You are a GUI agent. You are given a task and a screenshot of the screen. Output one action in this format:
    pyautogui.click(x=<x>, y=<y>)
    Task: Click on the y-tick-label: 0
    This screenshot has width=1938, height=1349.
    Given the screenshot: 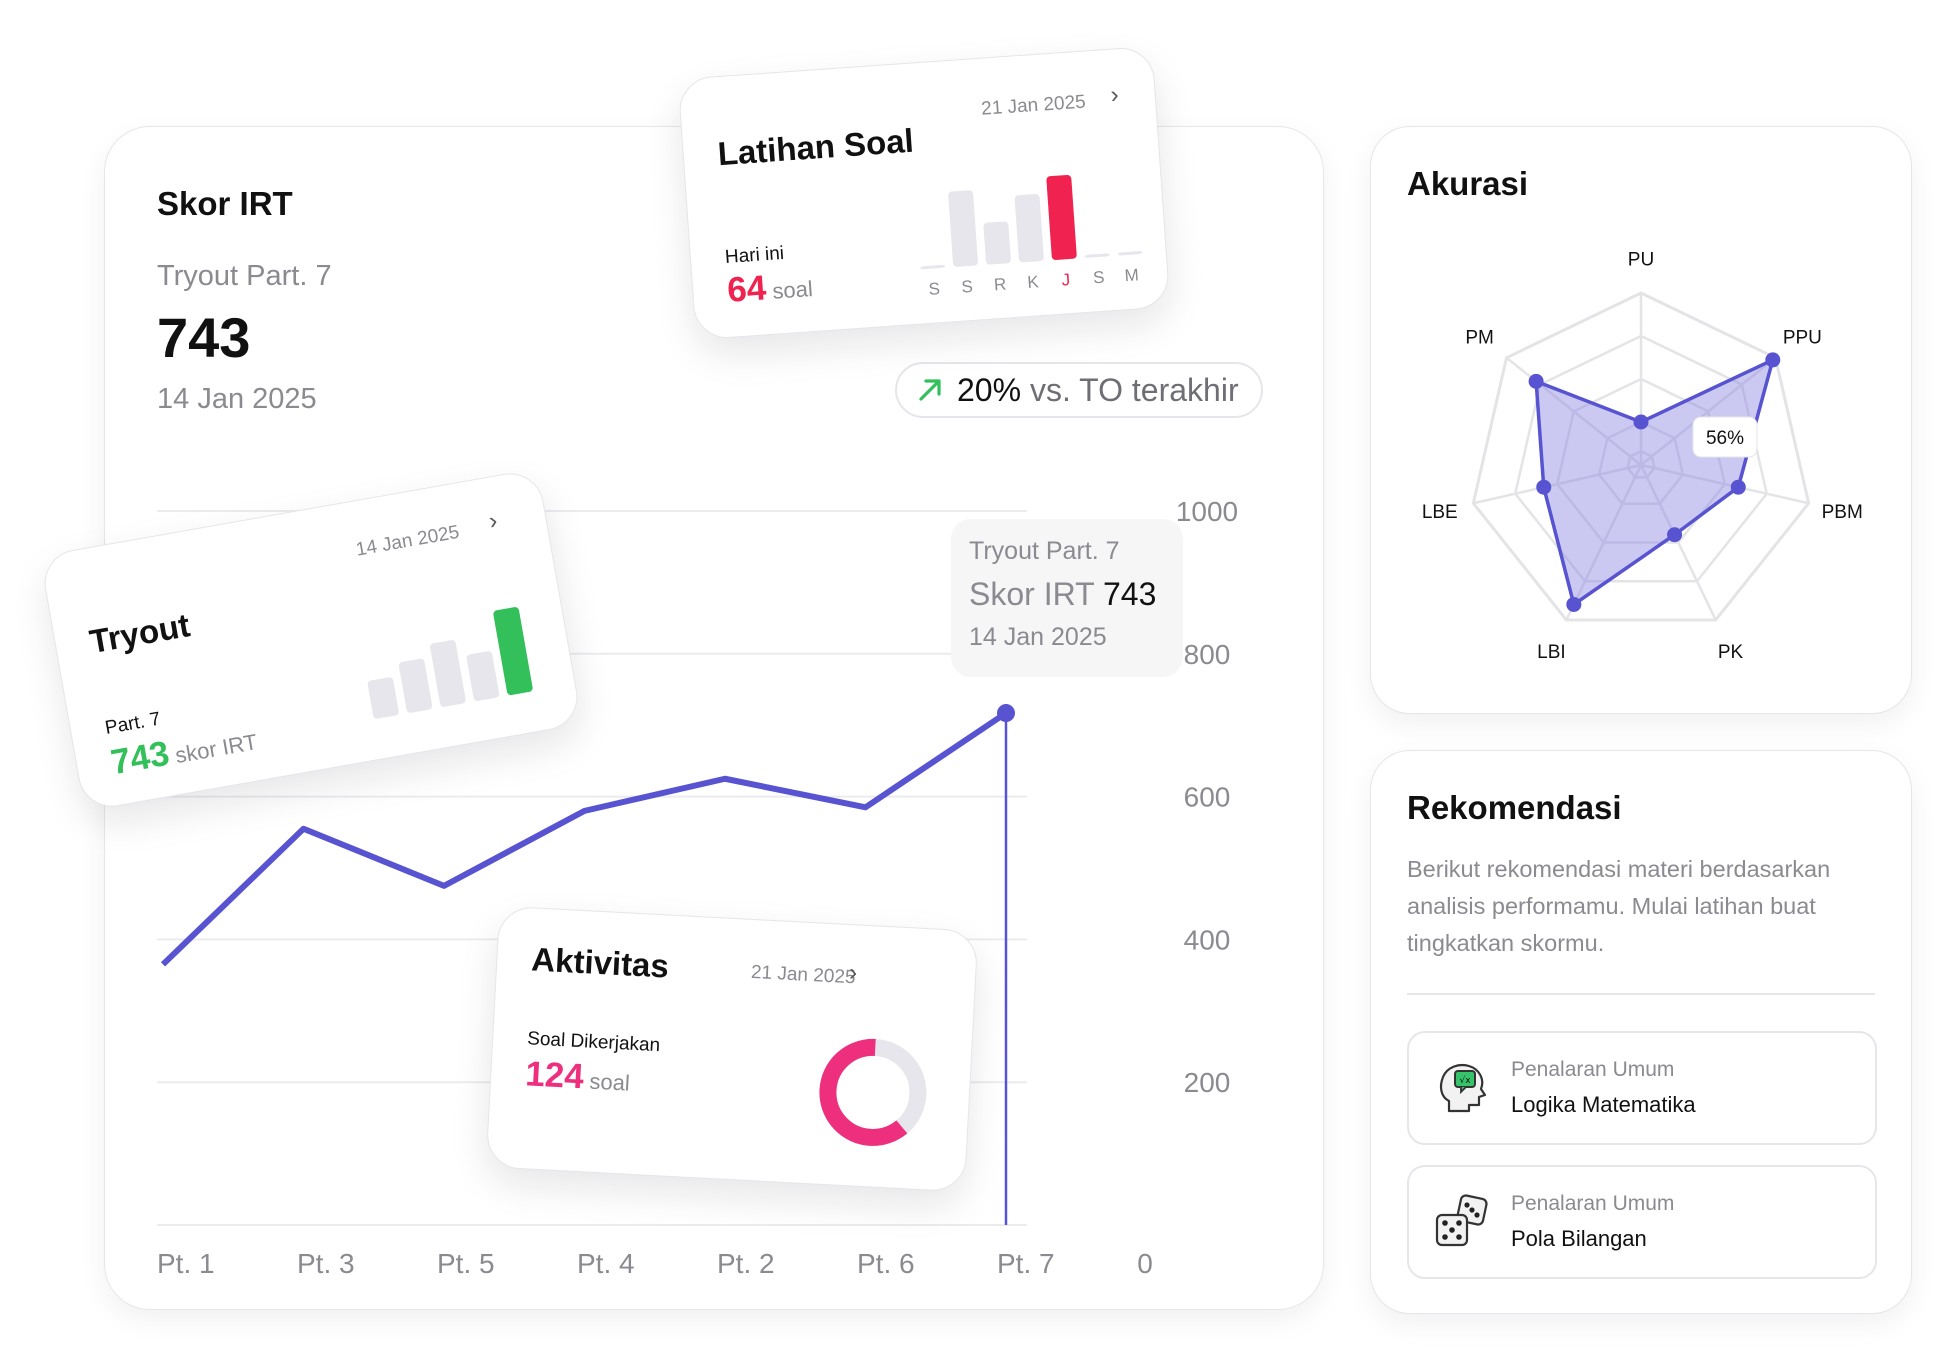 What is the action you would take?
    pyautogui.click(x=1145, y=1263)
    